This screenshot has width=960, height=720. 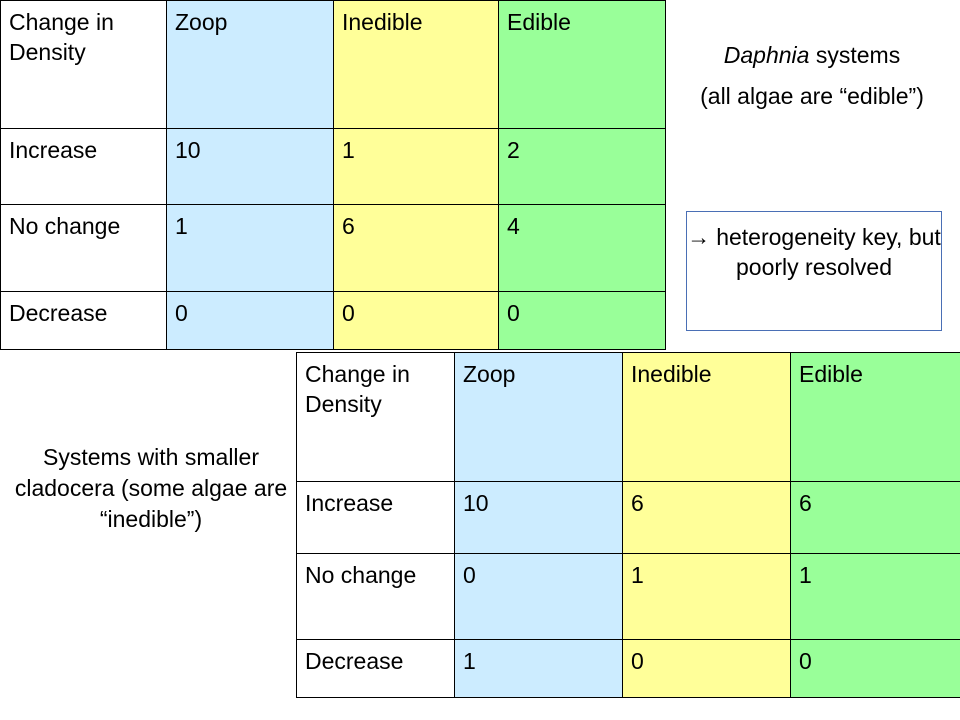 I want to click on edible-cell: 2, so click(x=582, y=166).